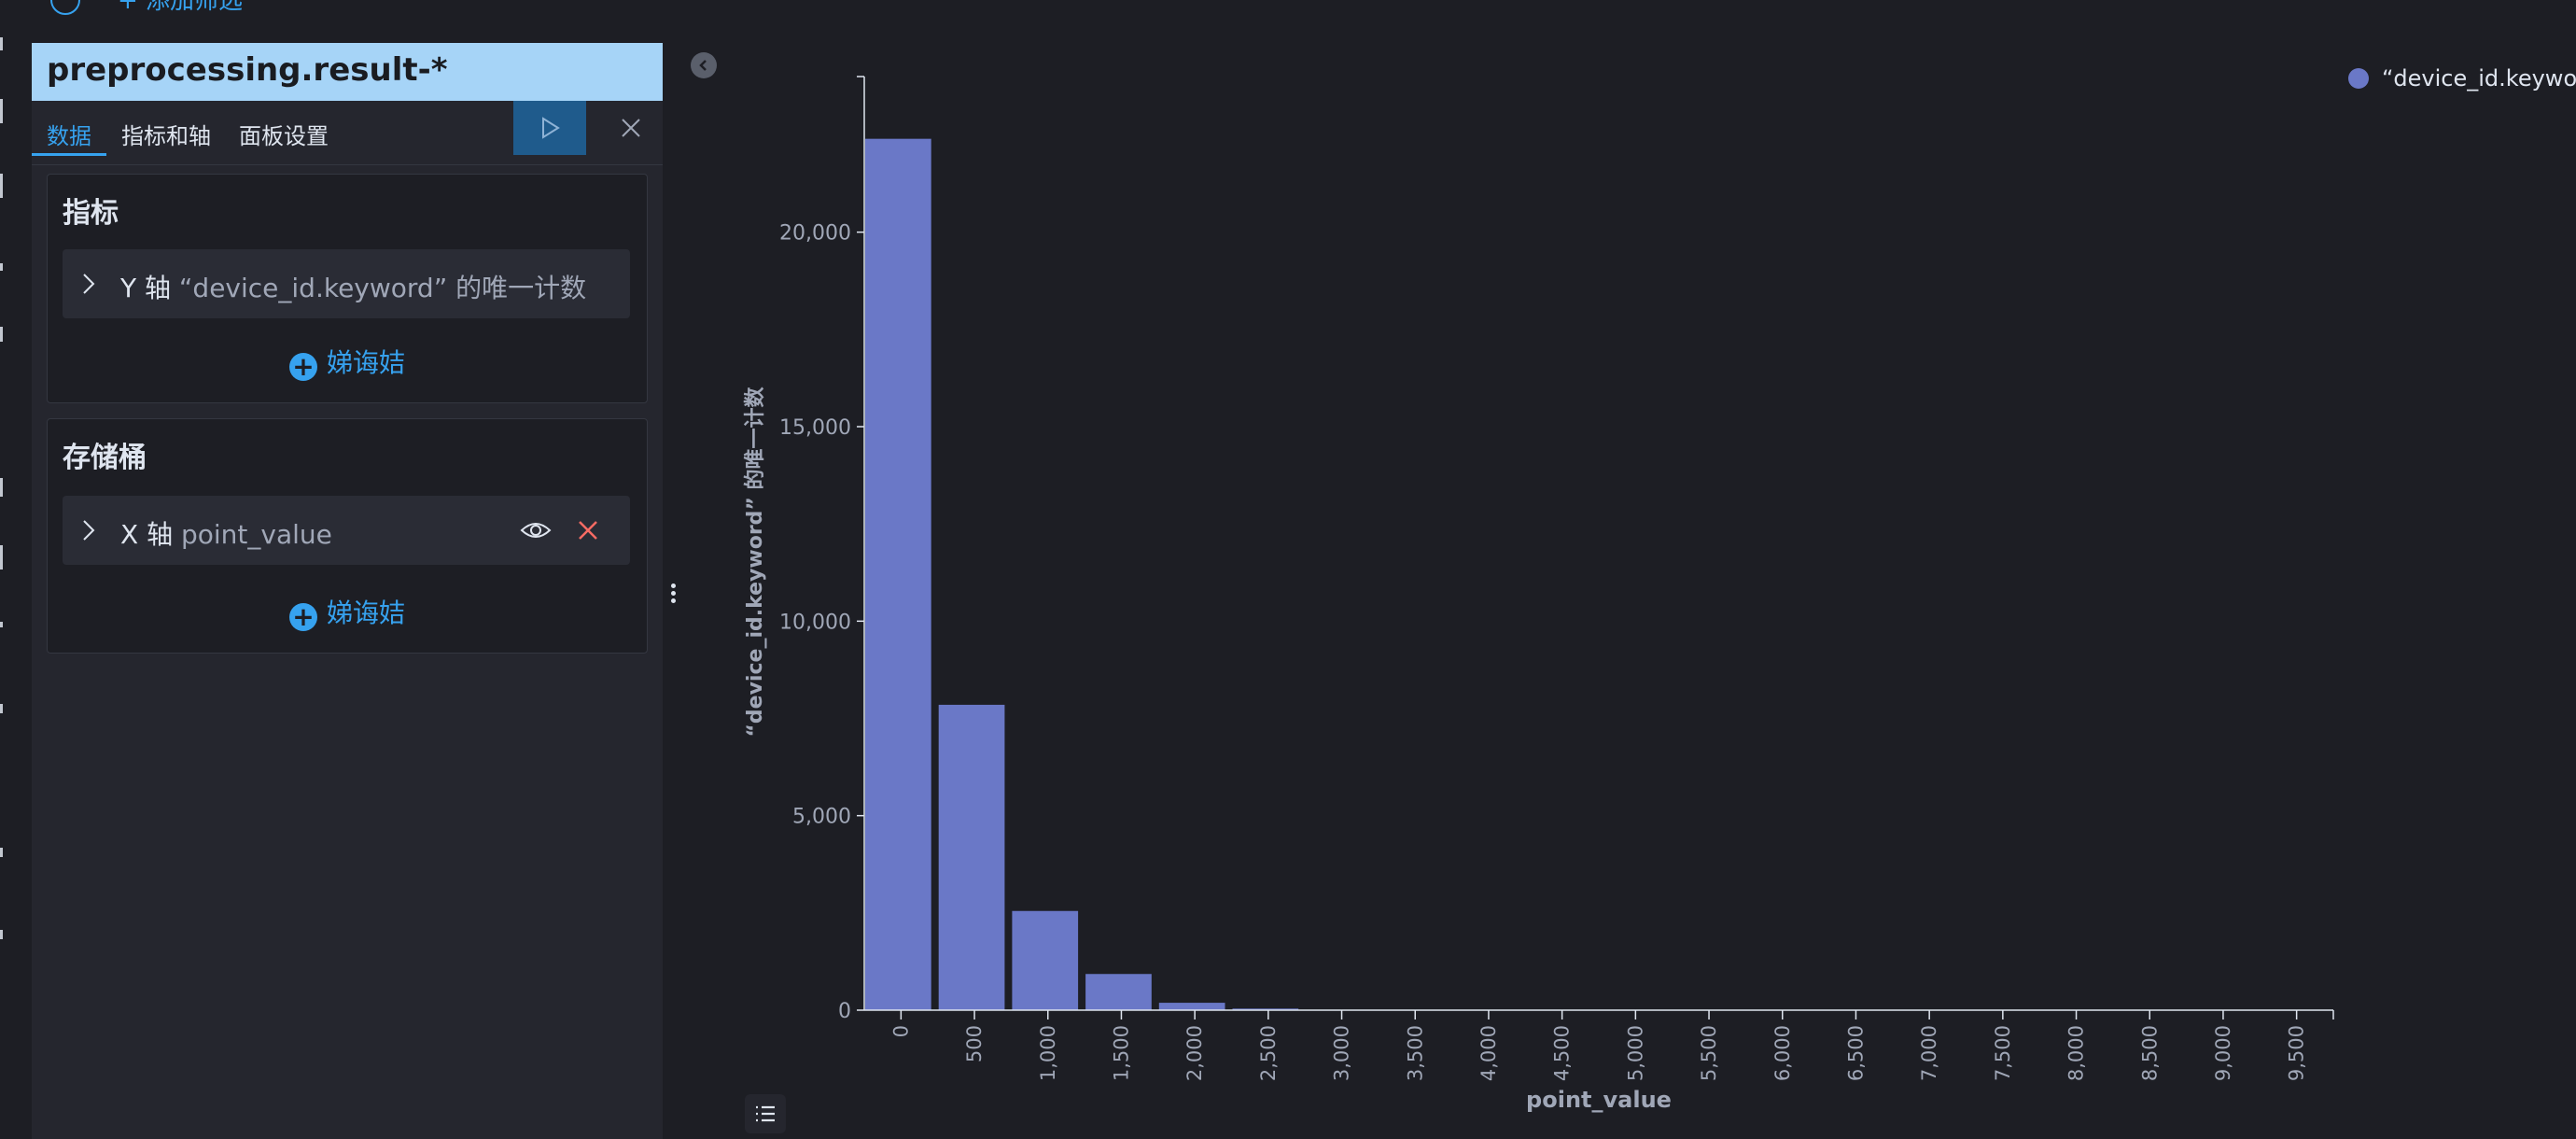  I want to click on tab-metrics-axes: 指标和轴, so click(166, 136).